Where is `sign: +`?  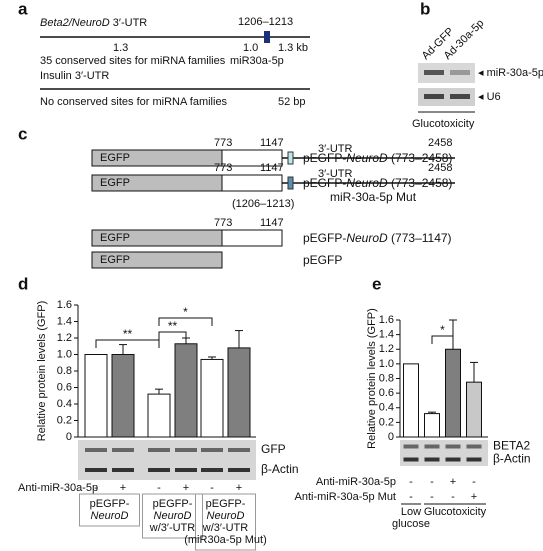
sign: + is located at coordinates (474, 497).